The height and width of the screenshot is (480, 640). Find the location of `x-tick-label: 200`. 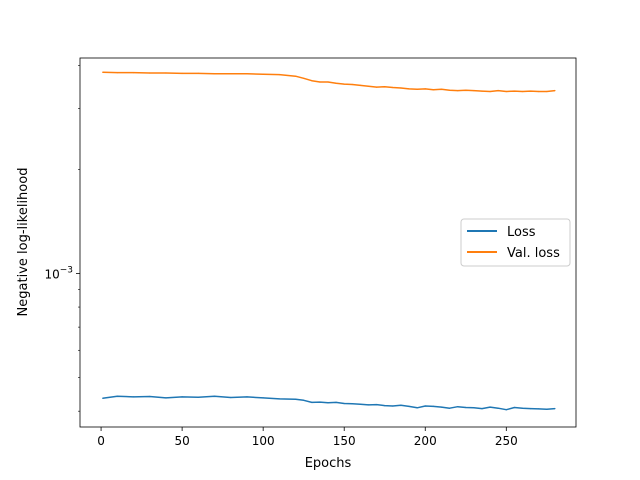

x-tick-label: 200 is located at coordinates (425, 441).